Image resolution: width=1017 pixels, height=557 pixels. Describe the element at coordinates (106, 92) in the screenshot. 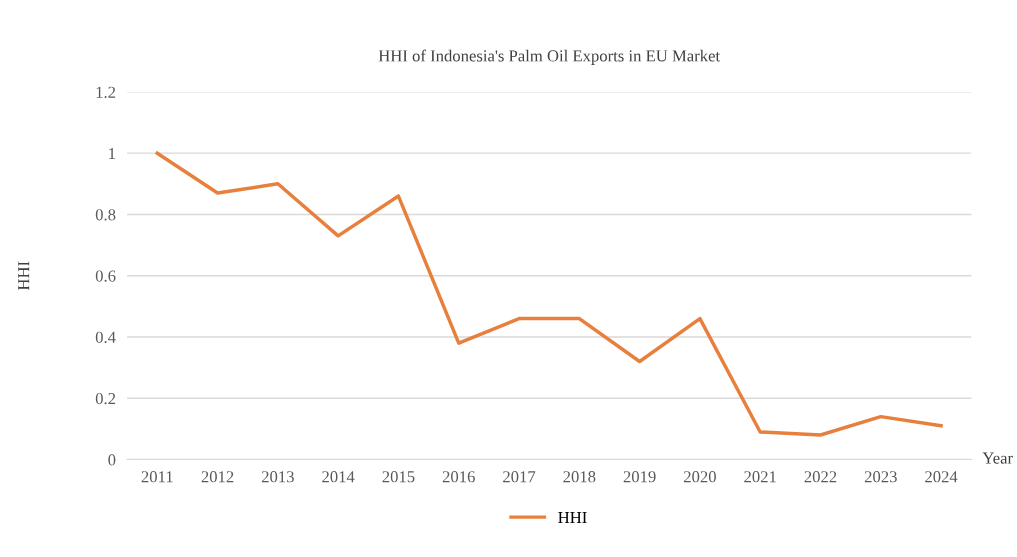

I see `y-tick-label: 1.2` at that location.